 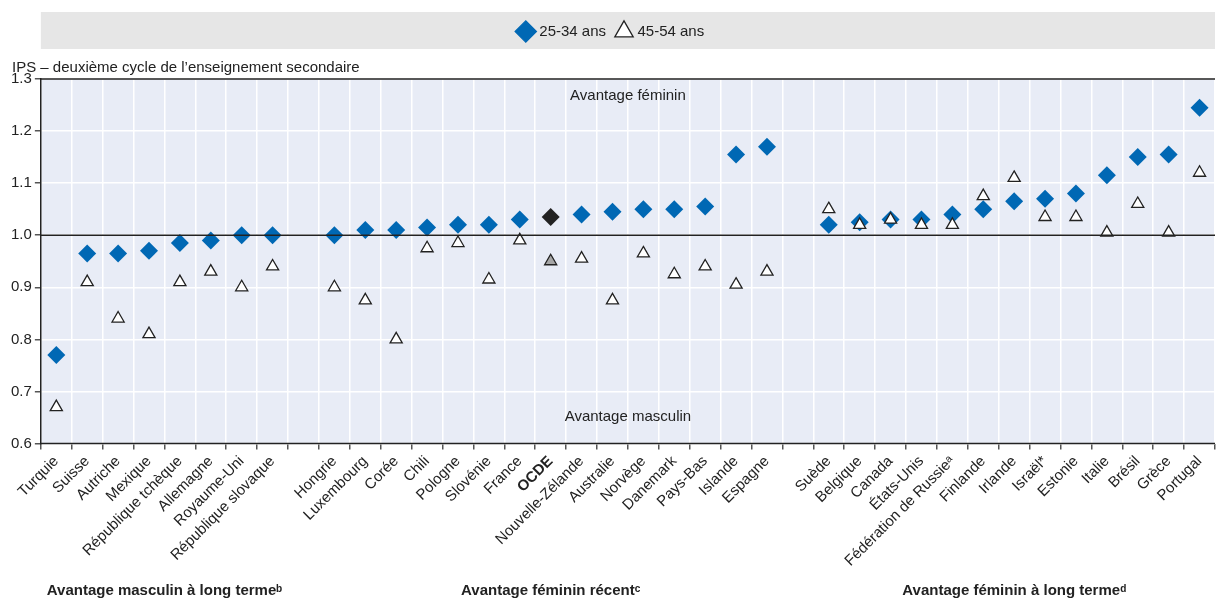 What do you see at coordinates (1014, 590) in the screenshot?
I see `text: Avantage féminin à long termeᵈ` at bounding box center [1014, 590].